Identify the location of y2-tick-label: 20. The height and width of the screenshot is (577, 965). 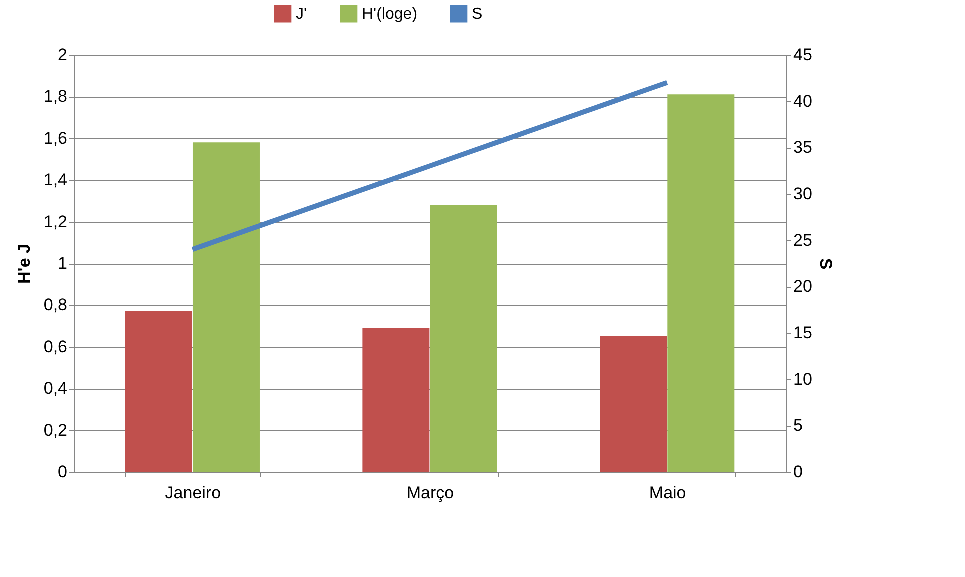
(803, 286).